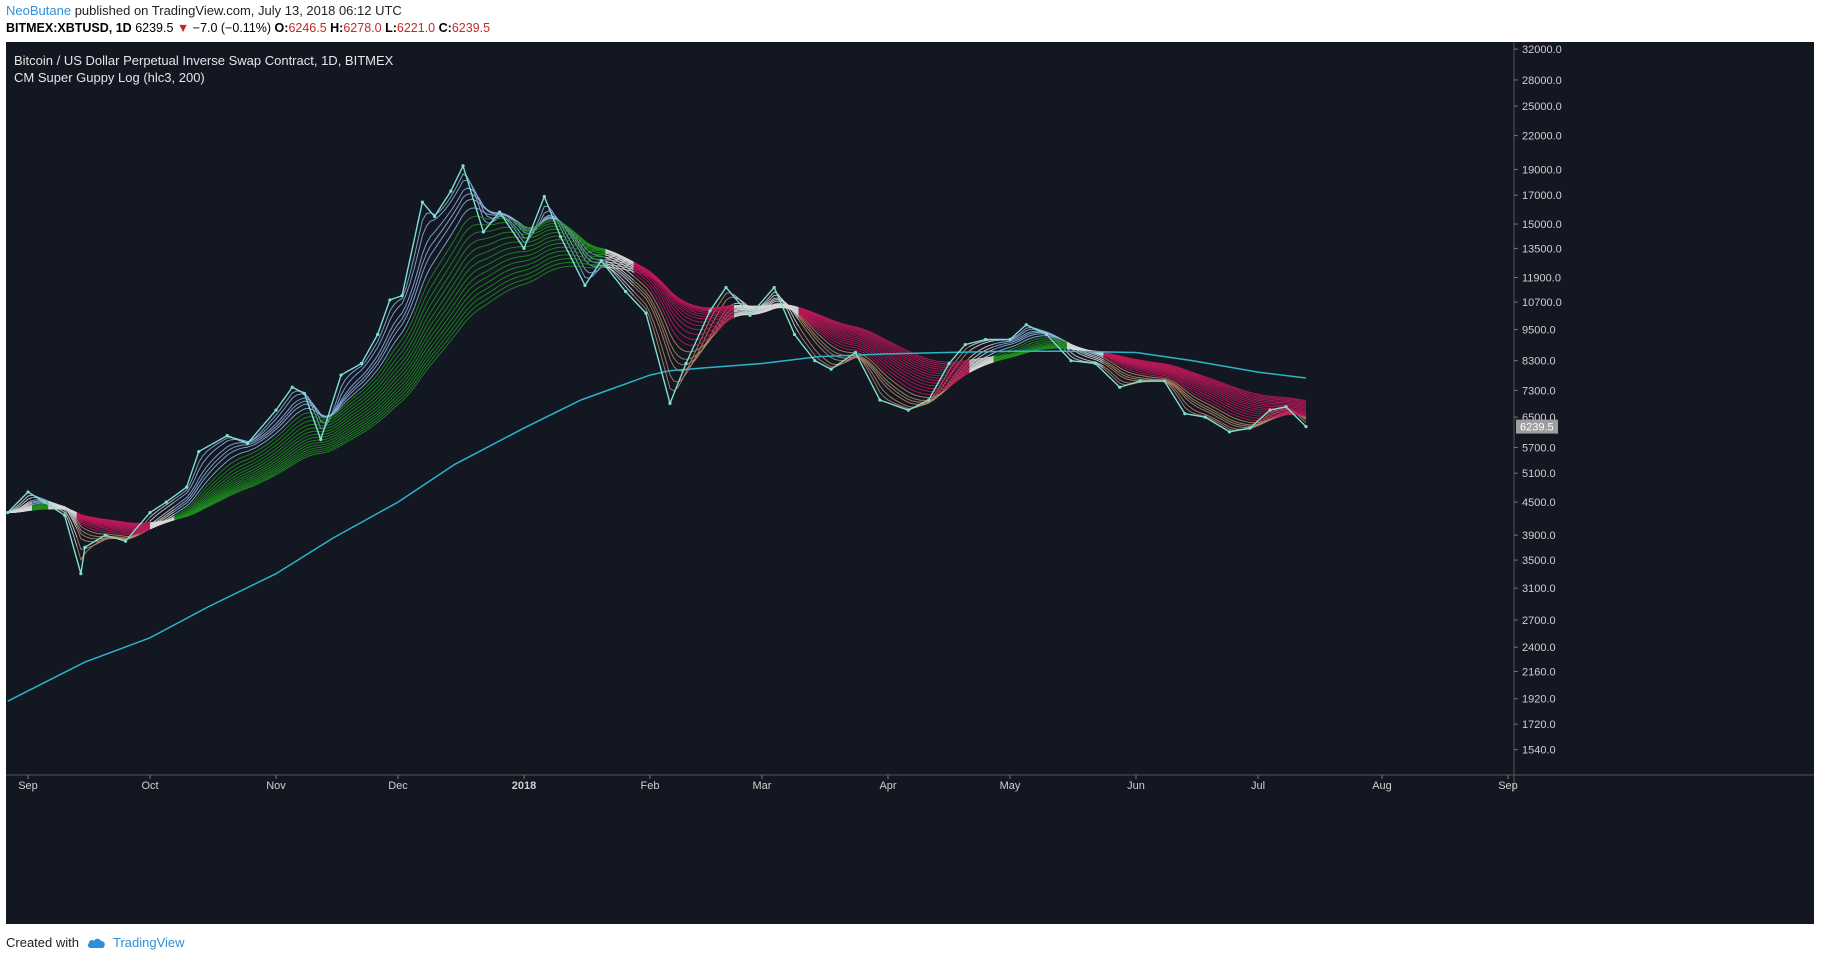 The image size is (1830, 961). I want to click on y-tick-label: 3900.0, so click(1539, 536).